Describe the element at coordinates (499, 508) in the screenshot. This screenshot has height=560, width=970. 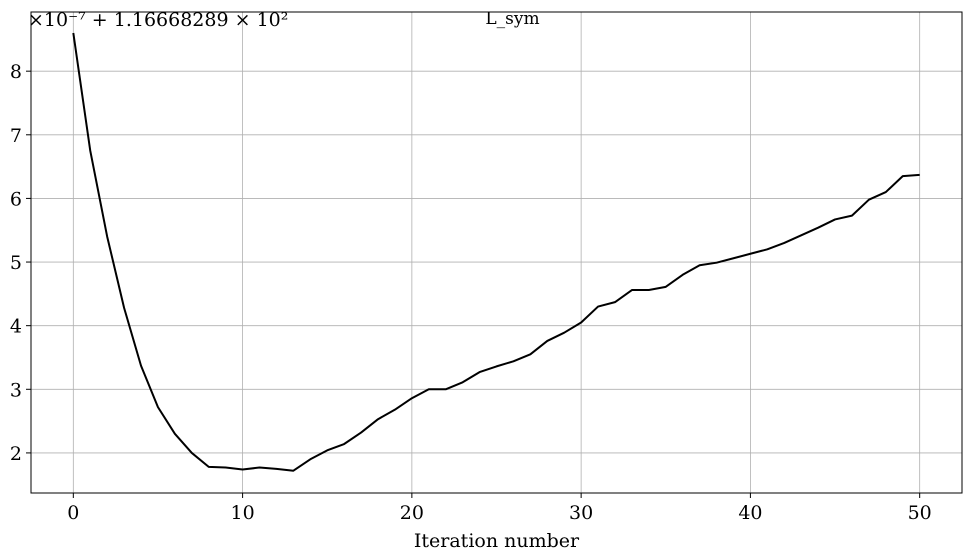
I see `x-axis-ticks: 0 10 20 30 40 50` at that location.